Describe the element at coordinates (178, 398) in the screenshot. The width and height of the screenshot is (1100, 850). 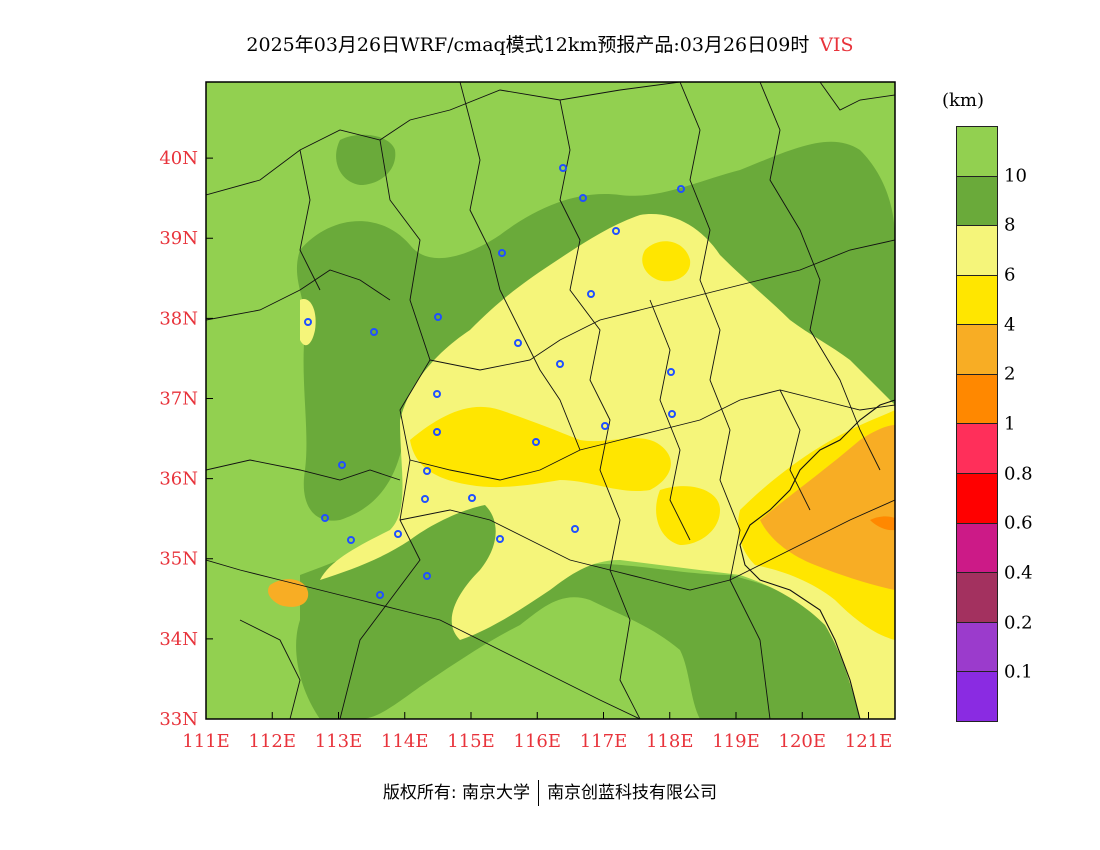
I see `lat-label-37N: 37N` at that location.